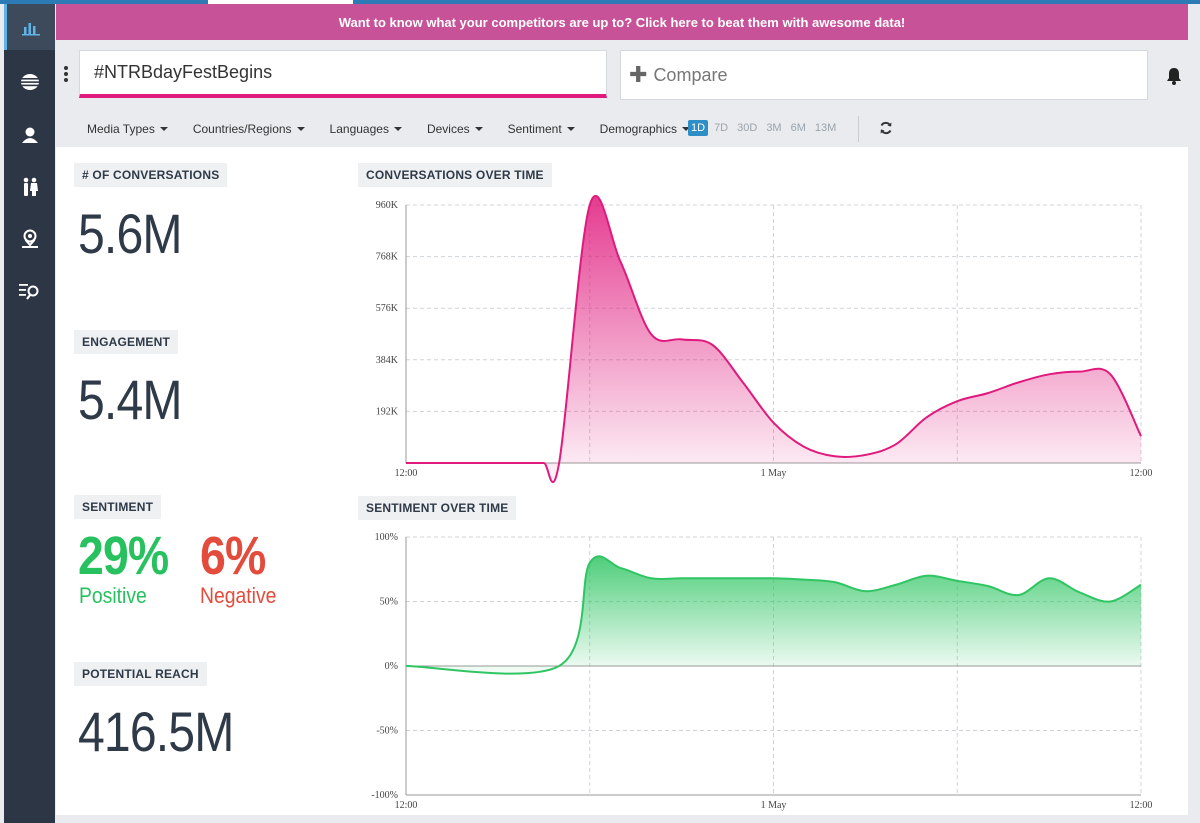 The height and width of the screenshot is (823, 1200). What do you see at coordinates (126, 342) in the screenshot?
I see `engagement-label: ENGAGEMENT` at bounding box center [126, 342].